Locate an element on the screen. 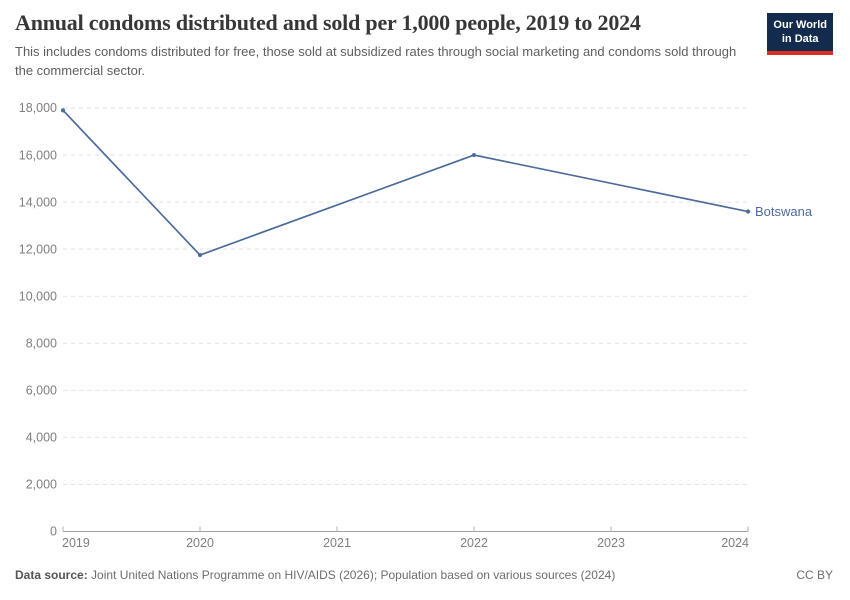  owid-logo: Our World in Data is located at coordinates (800, 34).